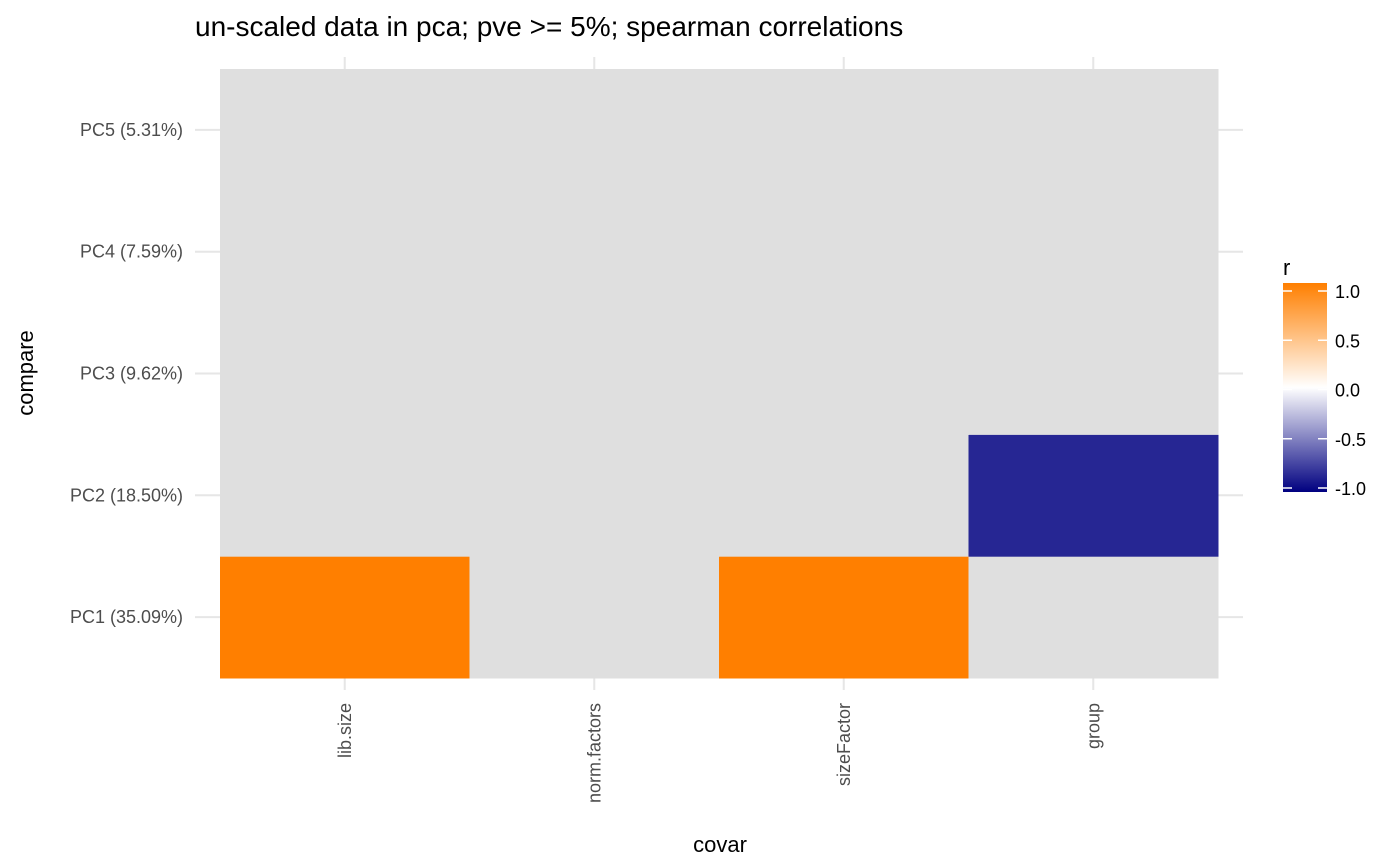 This screenshot has height=865, width=1400. Describe the element at coordinates (1286, 267) in the screenshot. I see `legend-title: r` at that location.